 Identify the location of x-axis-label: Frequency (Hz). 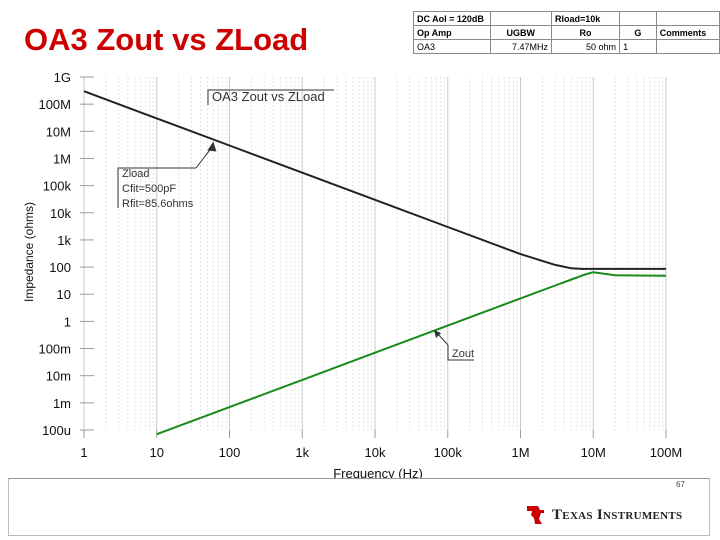
(378, 473).